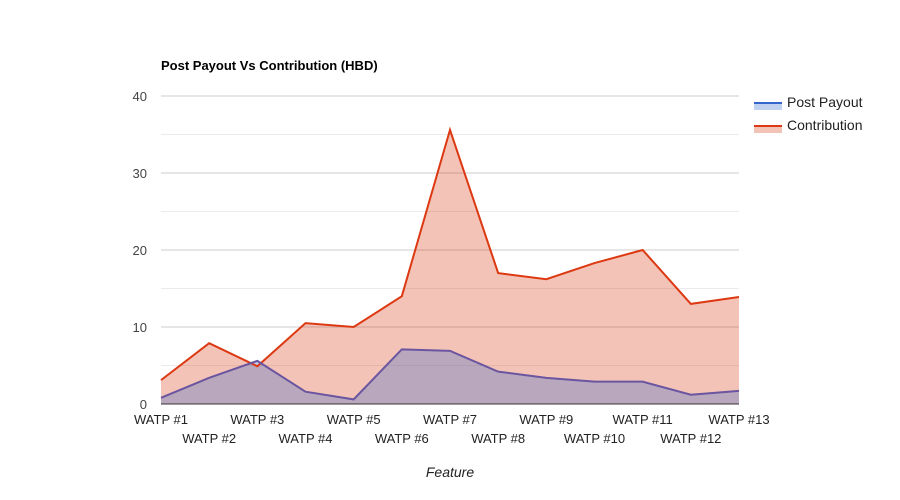  I want to click on y-tick-label: 0, so click(143, 404).